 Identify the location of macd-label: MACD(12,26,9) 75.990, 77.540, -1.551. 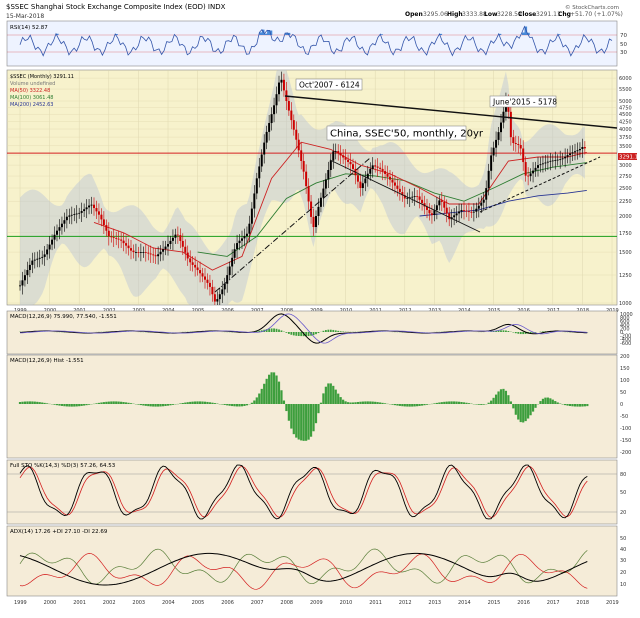
(63, 317).